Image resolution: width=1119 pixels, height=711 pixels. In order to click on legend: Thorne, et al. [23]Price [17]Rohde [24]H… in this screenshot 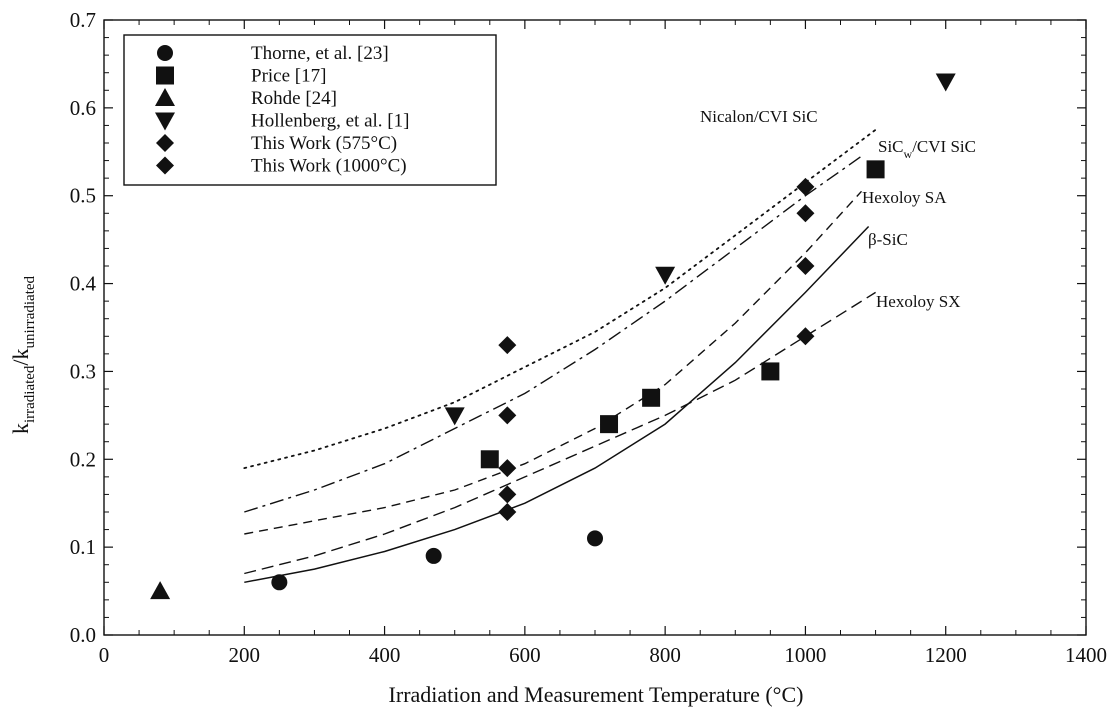, I will do `click(310, 110)`.